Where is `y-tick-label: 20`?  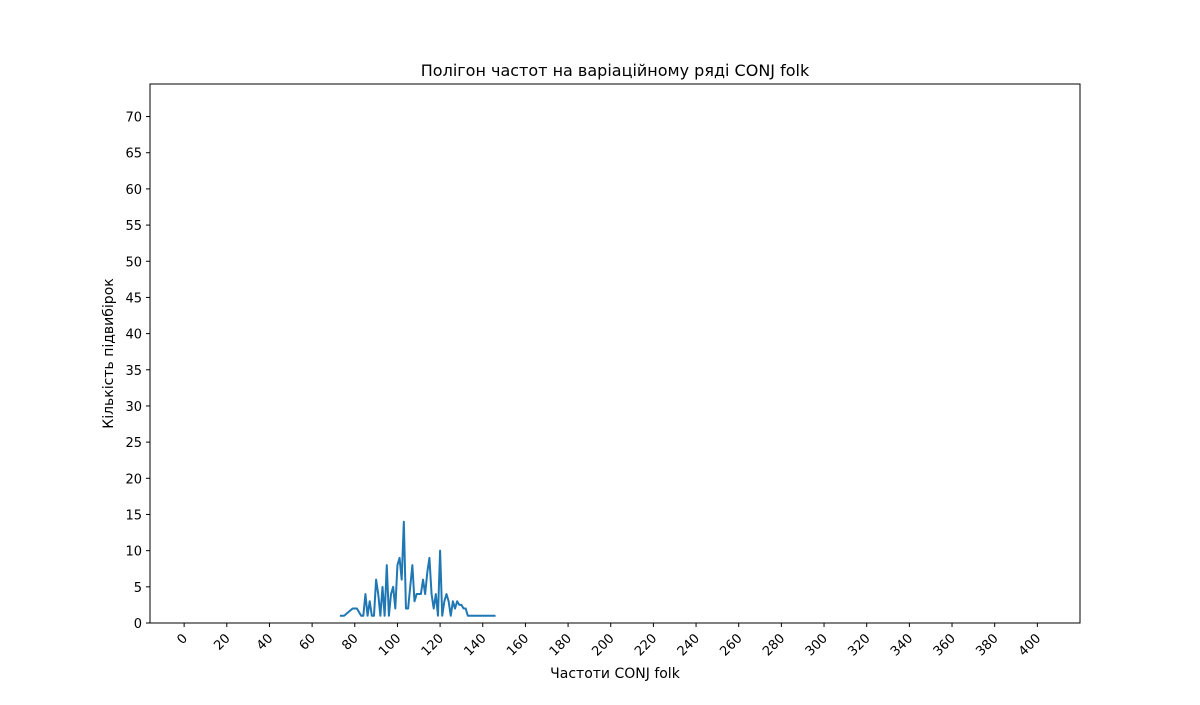
y-tick-label: 20 is located at coordinates (133, 479).